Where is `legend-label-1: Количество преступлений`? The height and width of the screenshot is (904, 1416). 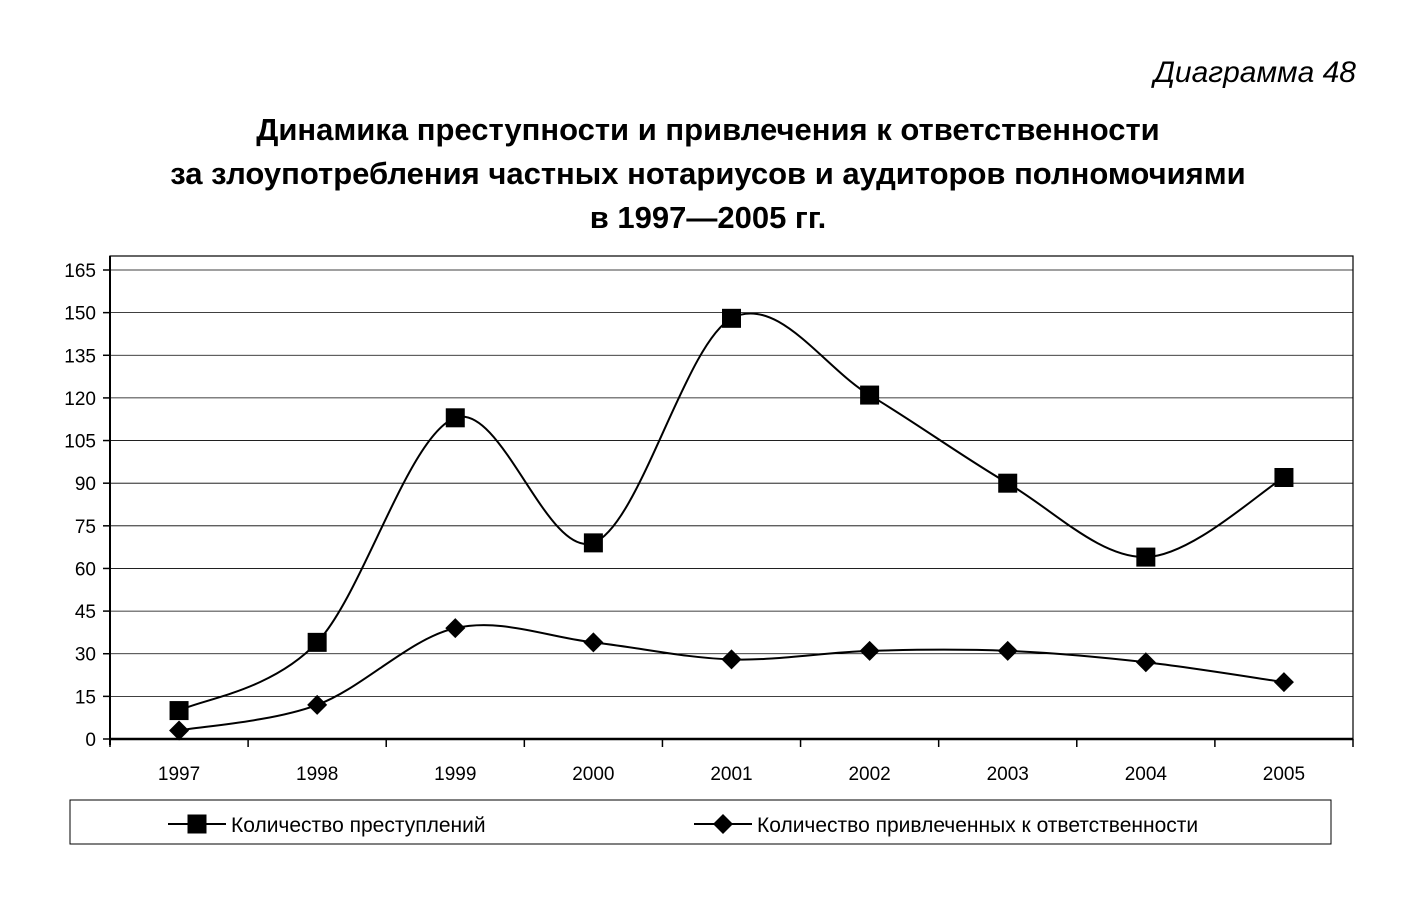 legend-label-1: Количество преступлений is located at coordinates (358, 825).